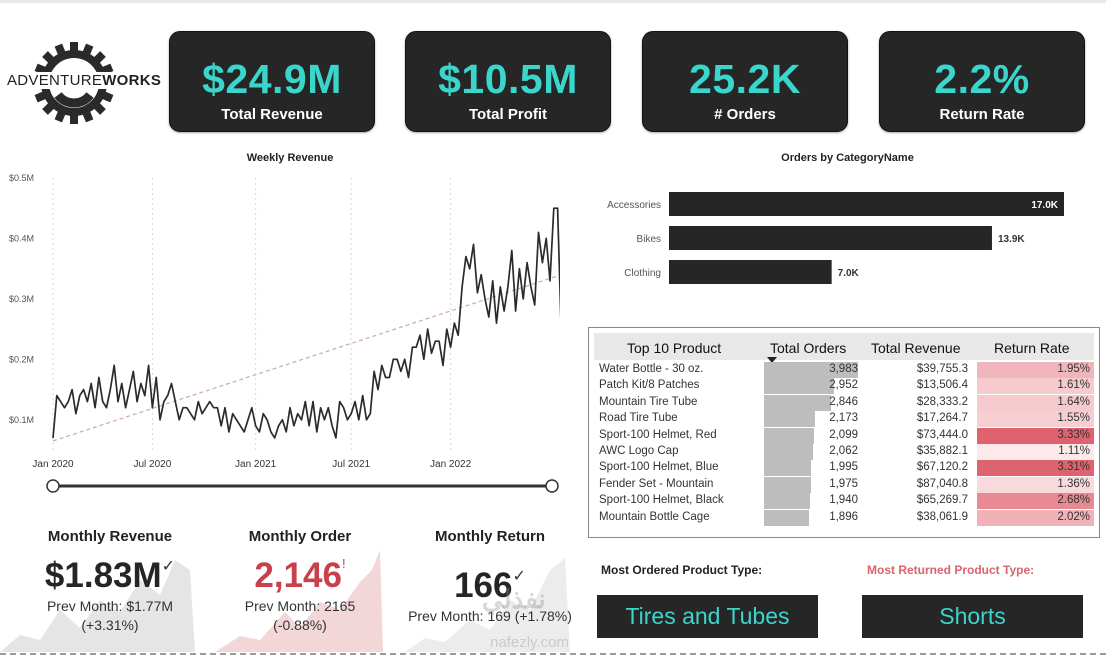 The height and width of the screenshot is (657, 1106). I want to click on monthly-return-title: Monthly Return, so click(490, 536).